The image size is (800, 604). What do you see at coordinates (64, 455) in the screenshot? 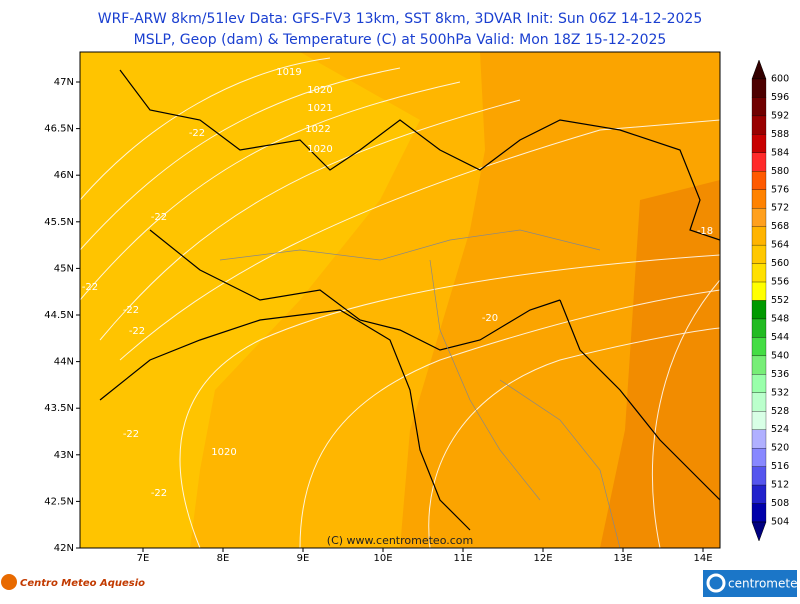
I see `lat-label: 43N` at bounding box center [64, 455].